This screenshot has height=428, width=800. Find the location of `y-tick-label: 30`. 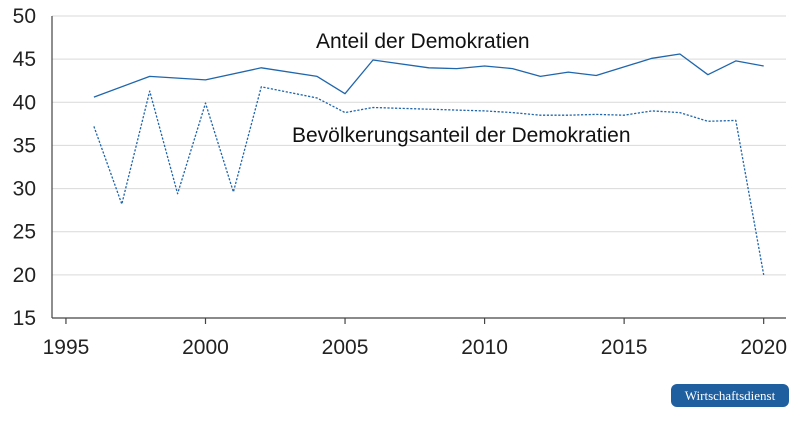

y-tick-label: 30 is located at coordinates (24, 189).